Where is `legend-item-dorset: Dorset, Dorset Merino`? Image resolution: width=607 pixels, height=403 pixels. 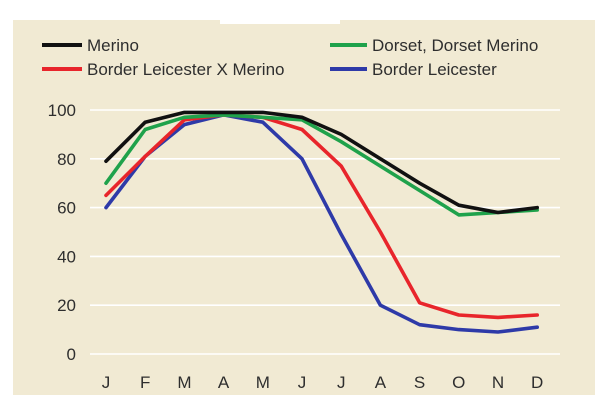
legend-item-dorset: Dorset, Dorset Merino is located at coordinates (434, 45).